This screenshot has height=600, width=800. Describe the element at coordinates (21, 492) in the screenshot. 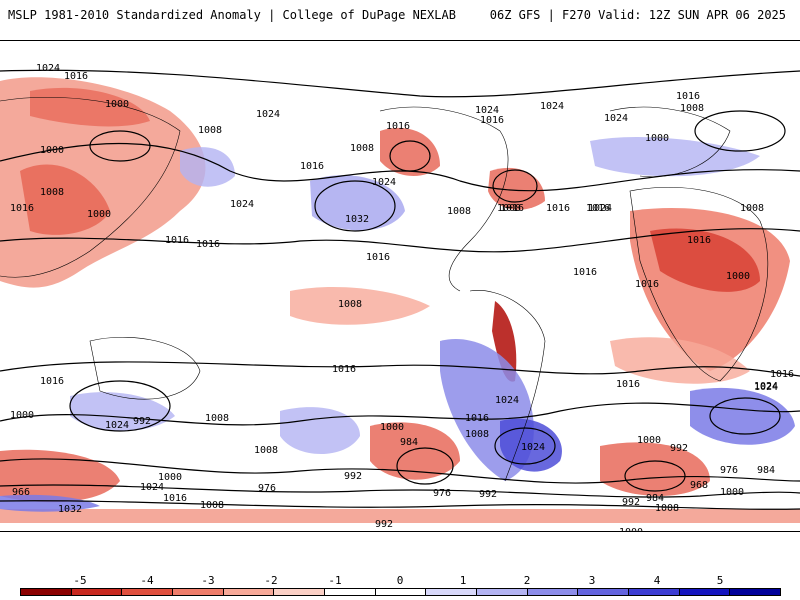

I see `contour-label: 966` at that location.